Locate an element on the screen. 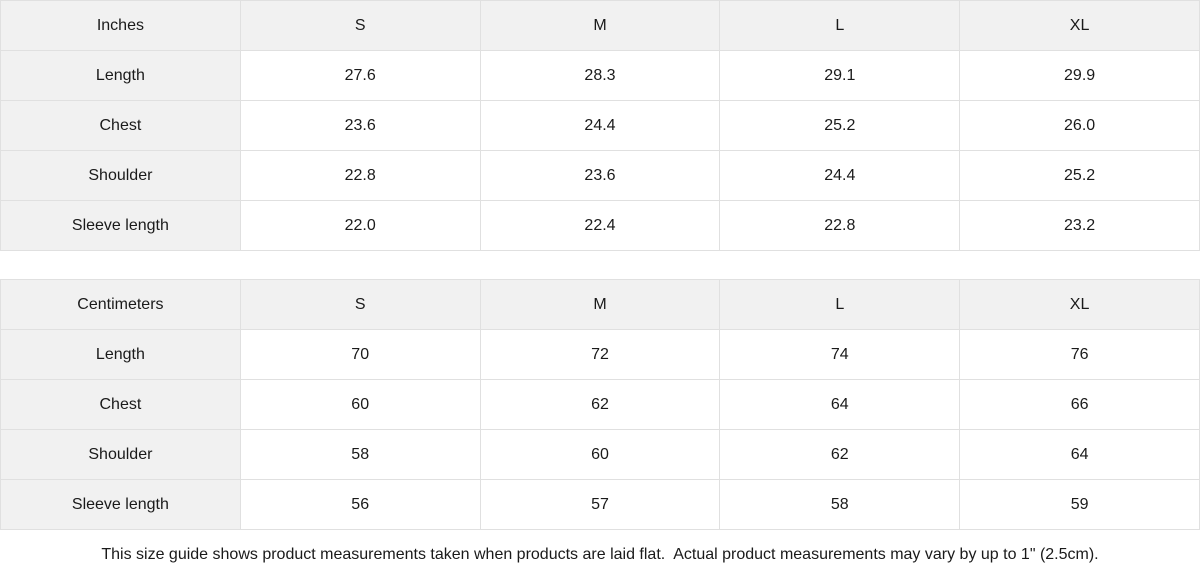  cell-value: 72 is located at coordinates (600, 354).